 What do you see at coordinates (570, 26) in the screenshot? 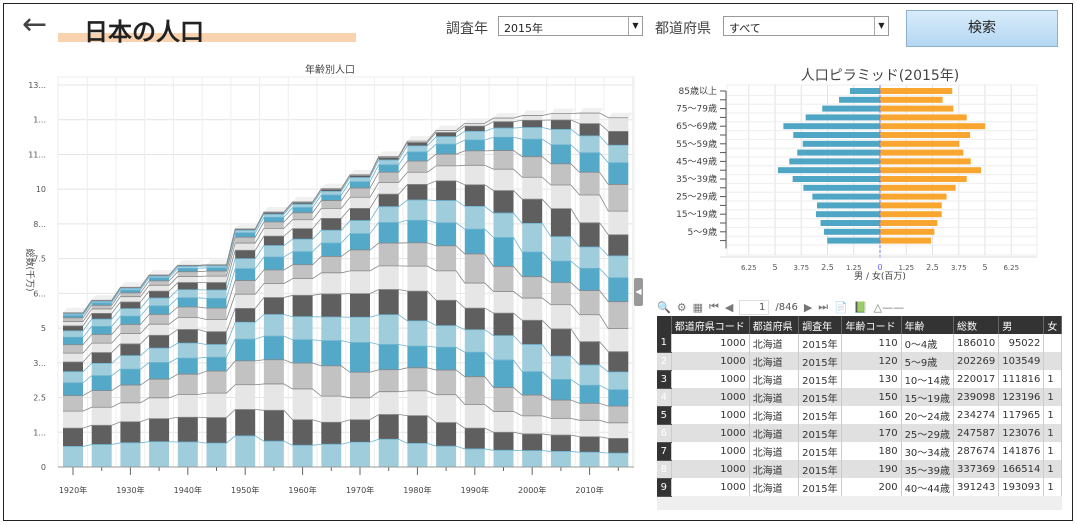
I see `year-select: 2015年 ▼` at bounding box center [570, 26].